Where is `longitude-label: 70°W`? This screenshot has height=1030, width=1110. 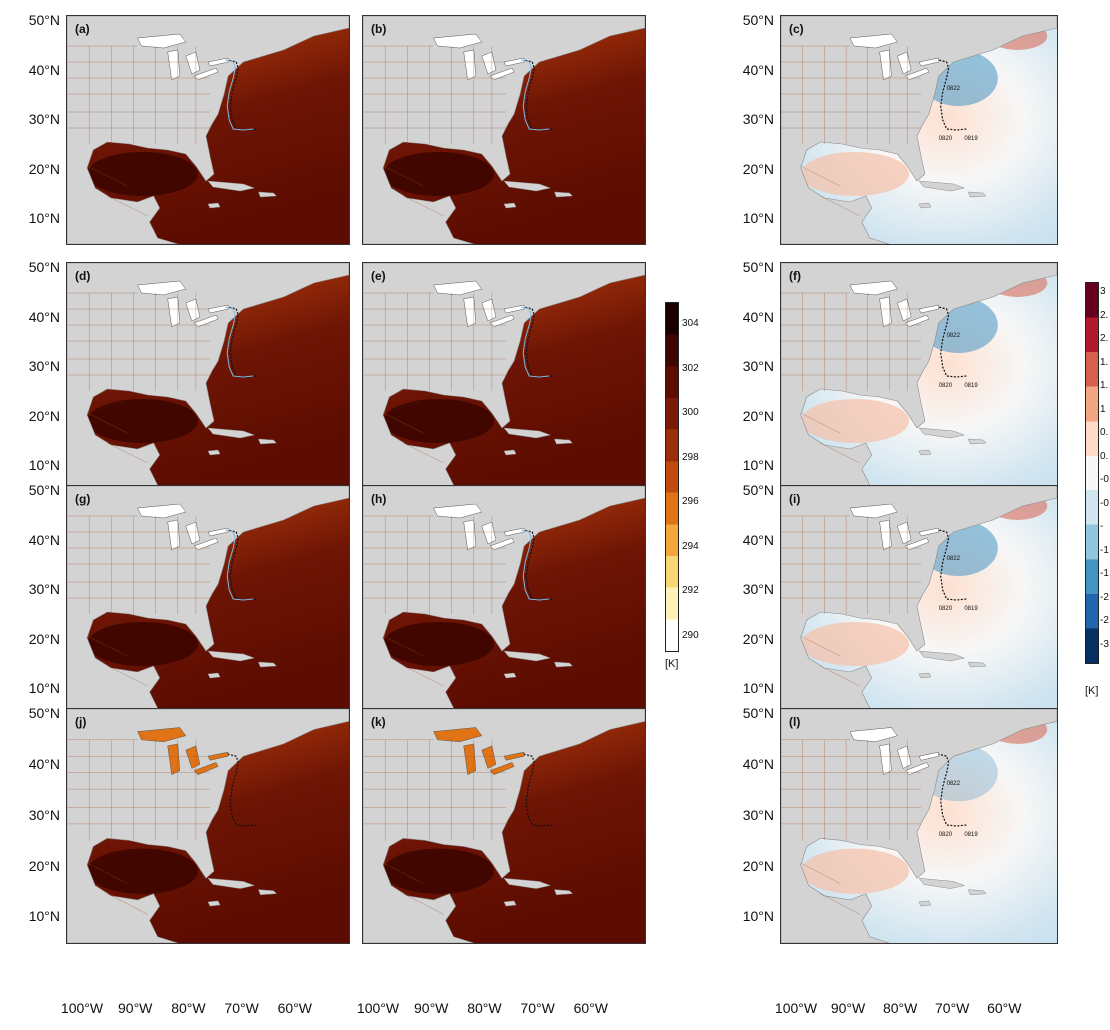 longitude-label: 70°W is located at coordinates (241, 1008).